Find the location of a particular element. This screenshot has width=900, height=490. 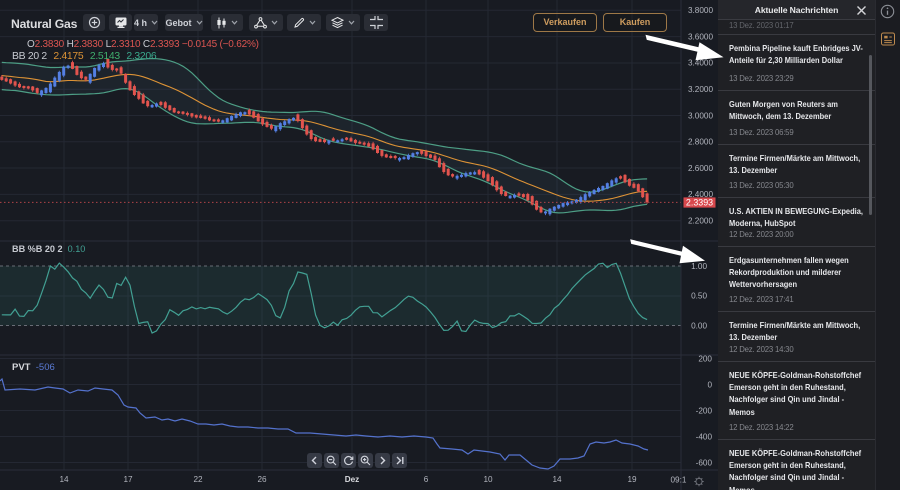

svg-text: 0.50 is located at coordinates (699, 296).